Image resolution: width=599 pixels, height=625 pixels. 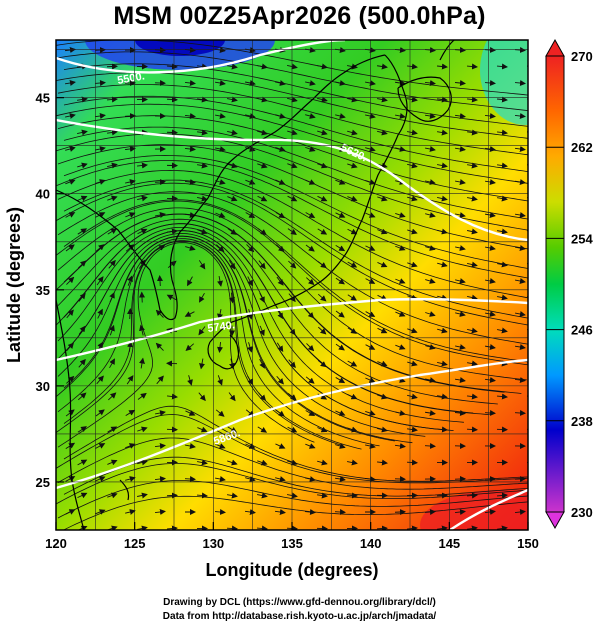 What do you see at coordinates (292, 536) in the screenshot?
I see `x-axis-ticks: 120 125 130 135 140 145 150` at bounding box center [292, 536].